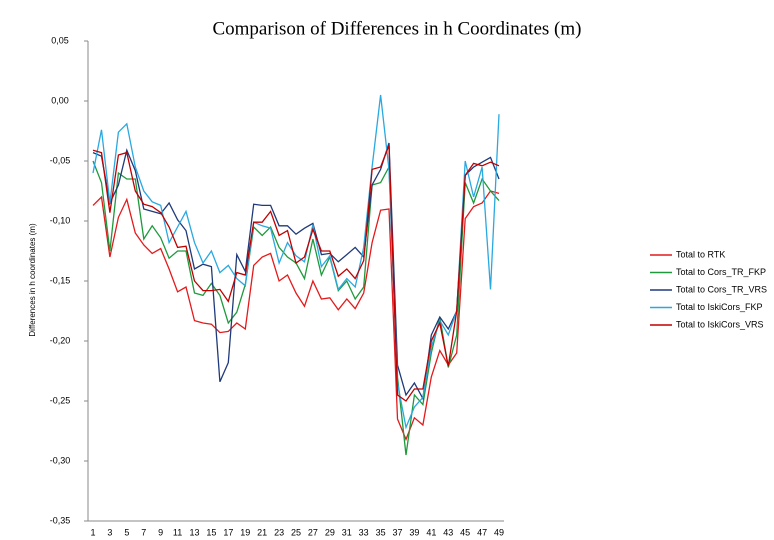 The height and width of the screenshot is (540, 774). I want to click on x-tick-label: 5, so click(126, 532).